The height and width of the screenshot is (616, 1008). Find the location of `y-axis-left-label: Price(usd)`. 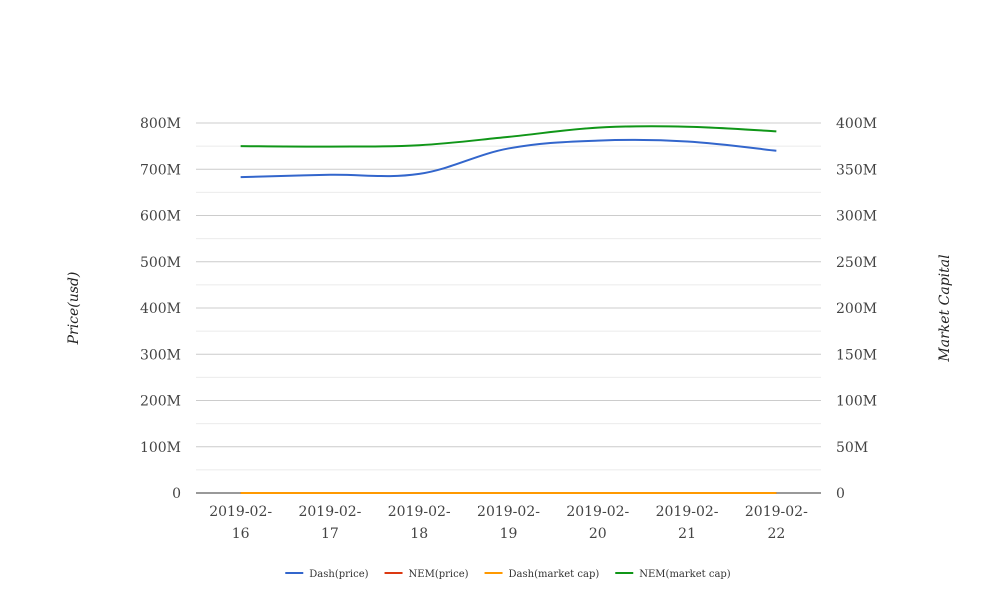

y-axis-left-label: Price(usd) is located at coordinates (74, 309).